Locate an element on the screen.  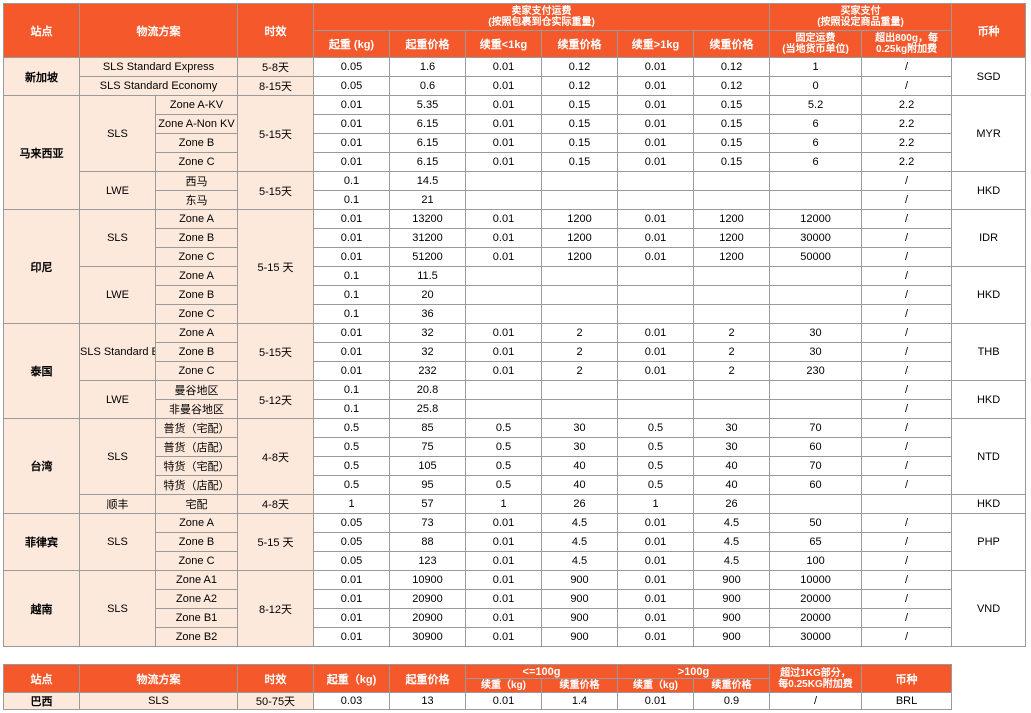
header-subtitle: 0.25kg附加费 is located at coordinates (906, 49).